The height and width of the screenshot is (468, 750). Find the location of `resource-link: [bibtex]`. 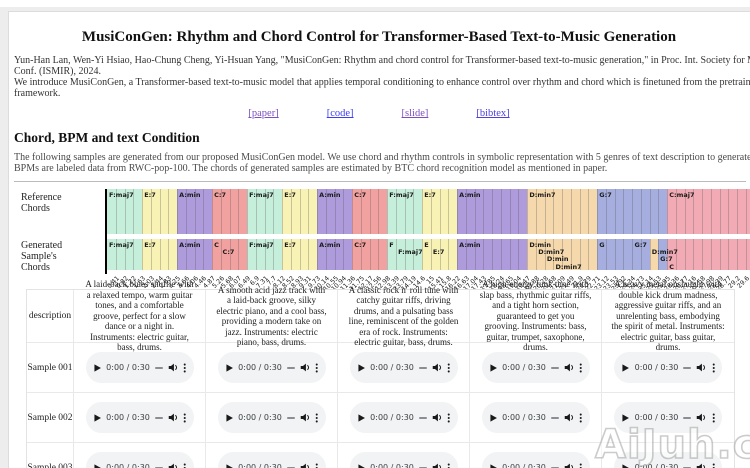

resource-link: [bibtex] is located at coordinates (493, 113).